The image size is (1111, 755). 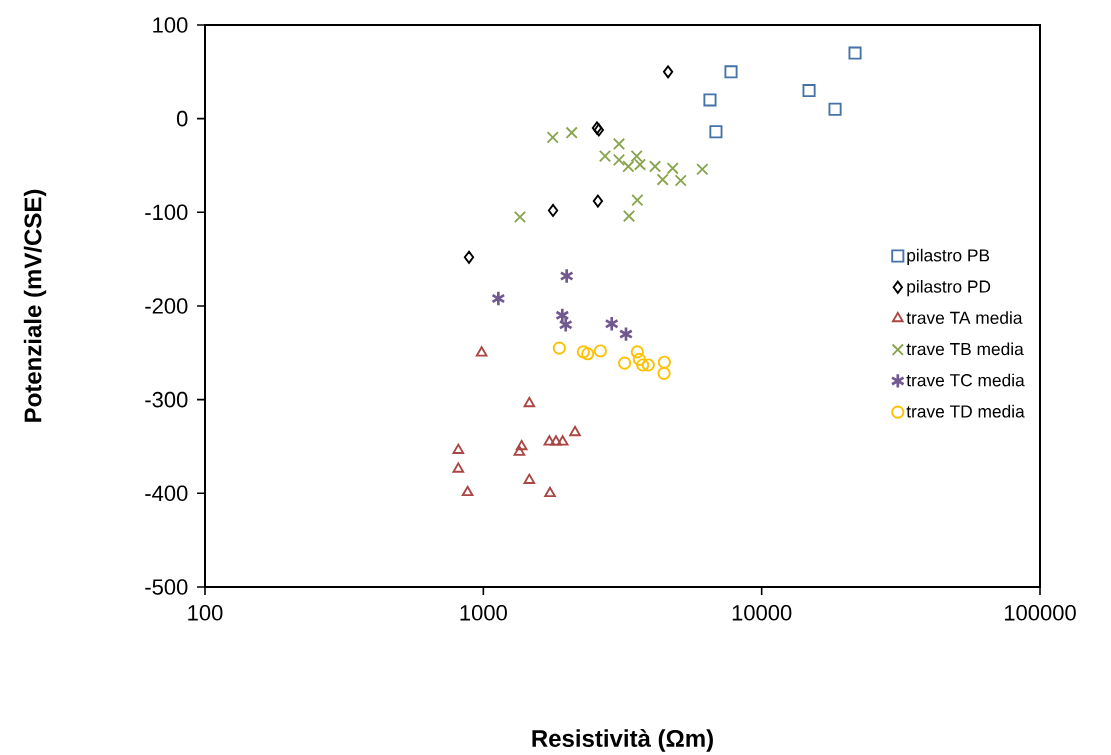 What do you see at coordinates (35, 305) in the screenshot?
I see `y-axis-title: Potenziale (mV/CSE)` at bounding box center [35, 305].